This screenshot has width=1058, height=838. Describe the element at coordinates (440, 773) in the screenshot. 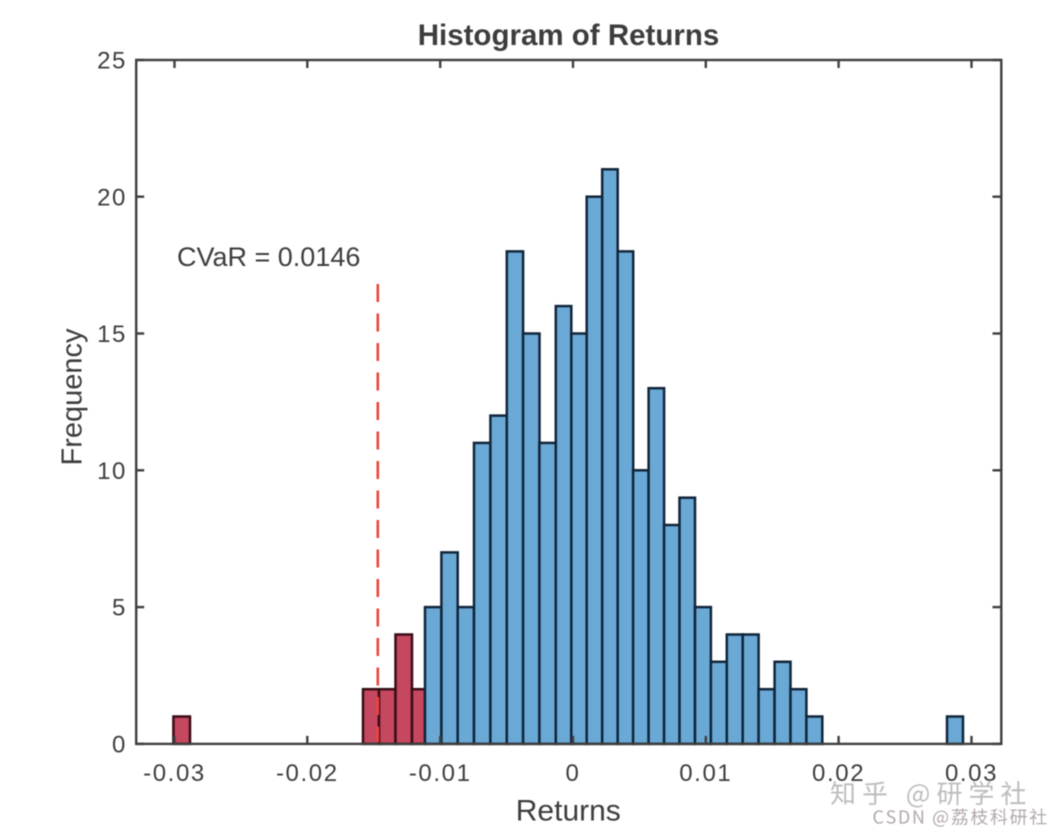

I see `svg-text: -0.01` at that location.